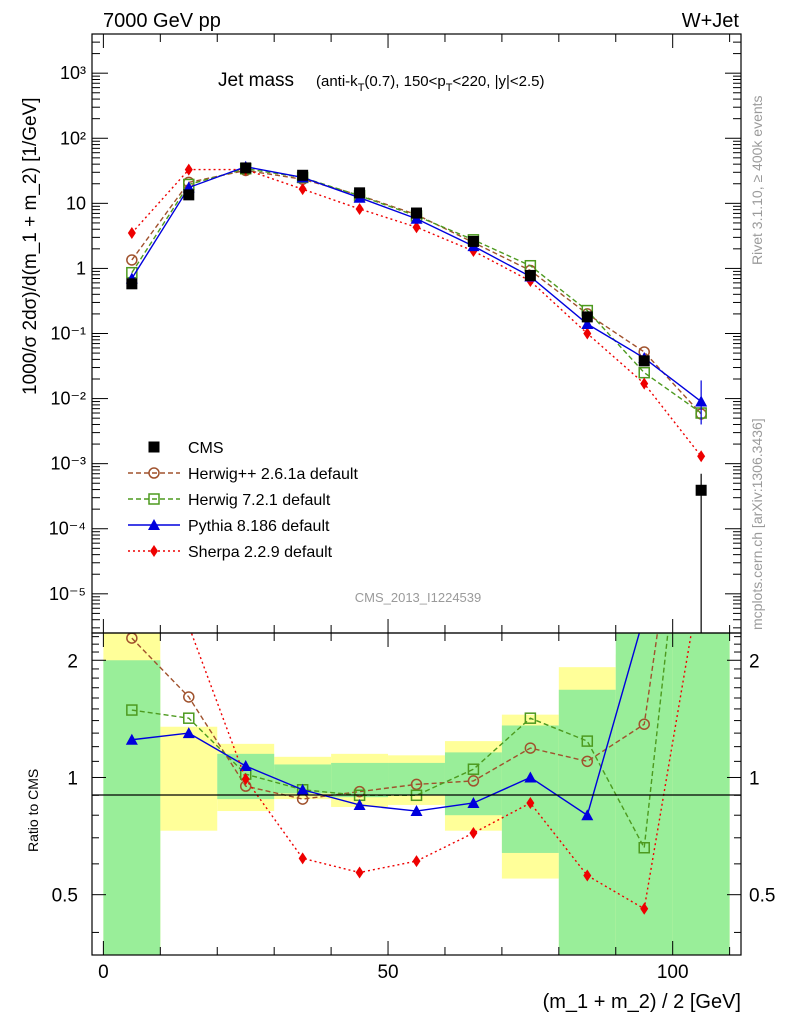 The height and width of the screenshot is (1024, 786). I want to click on main-y-tick-label: 10³, so click(73, 73).